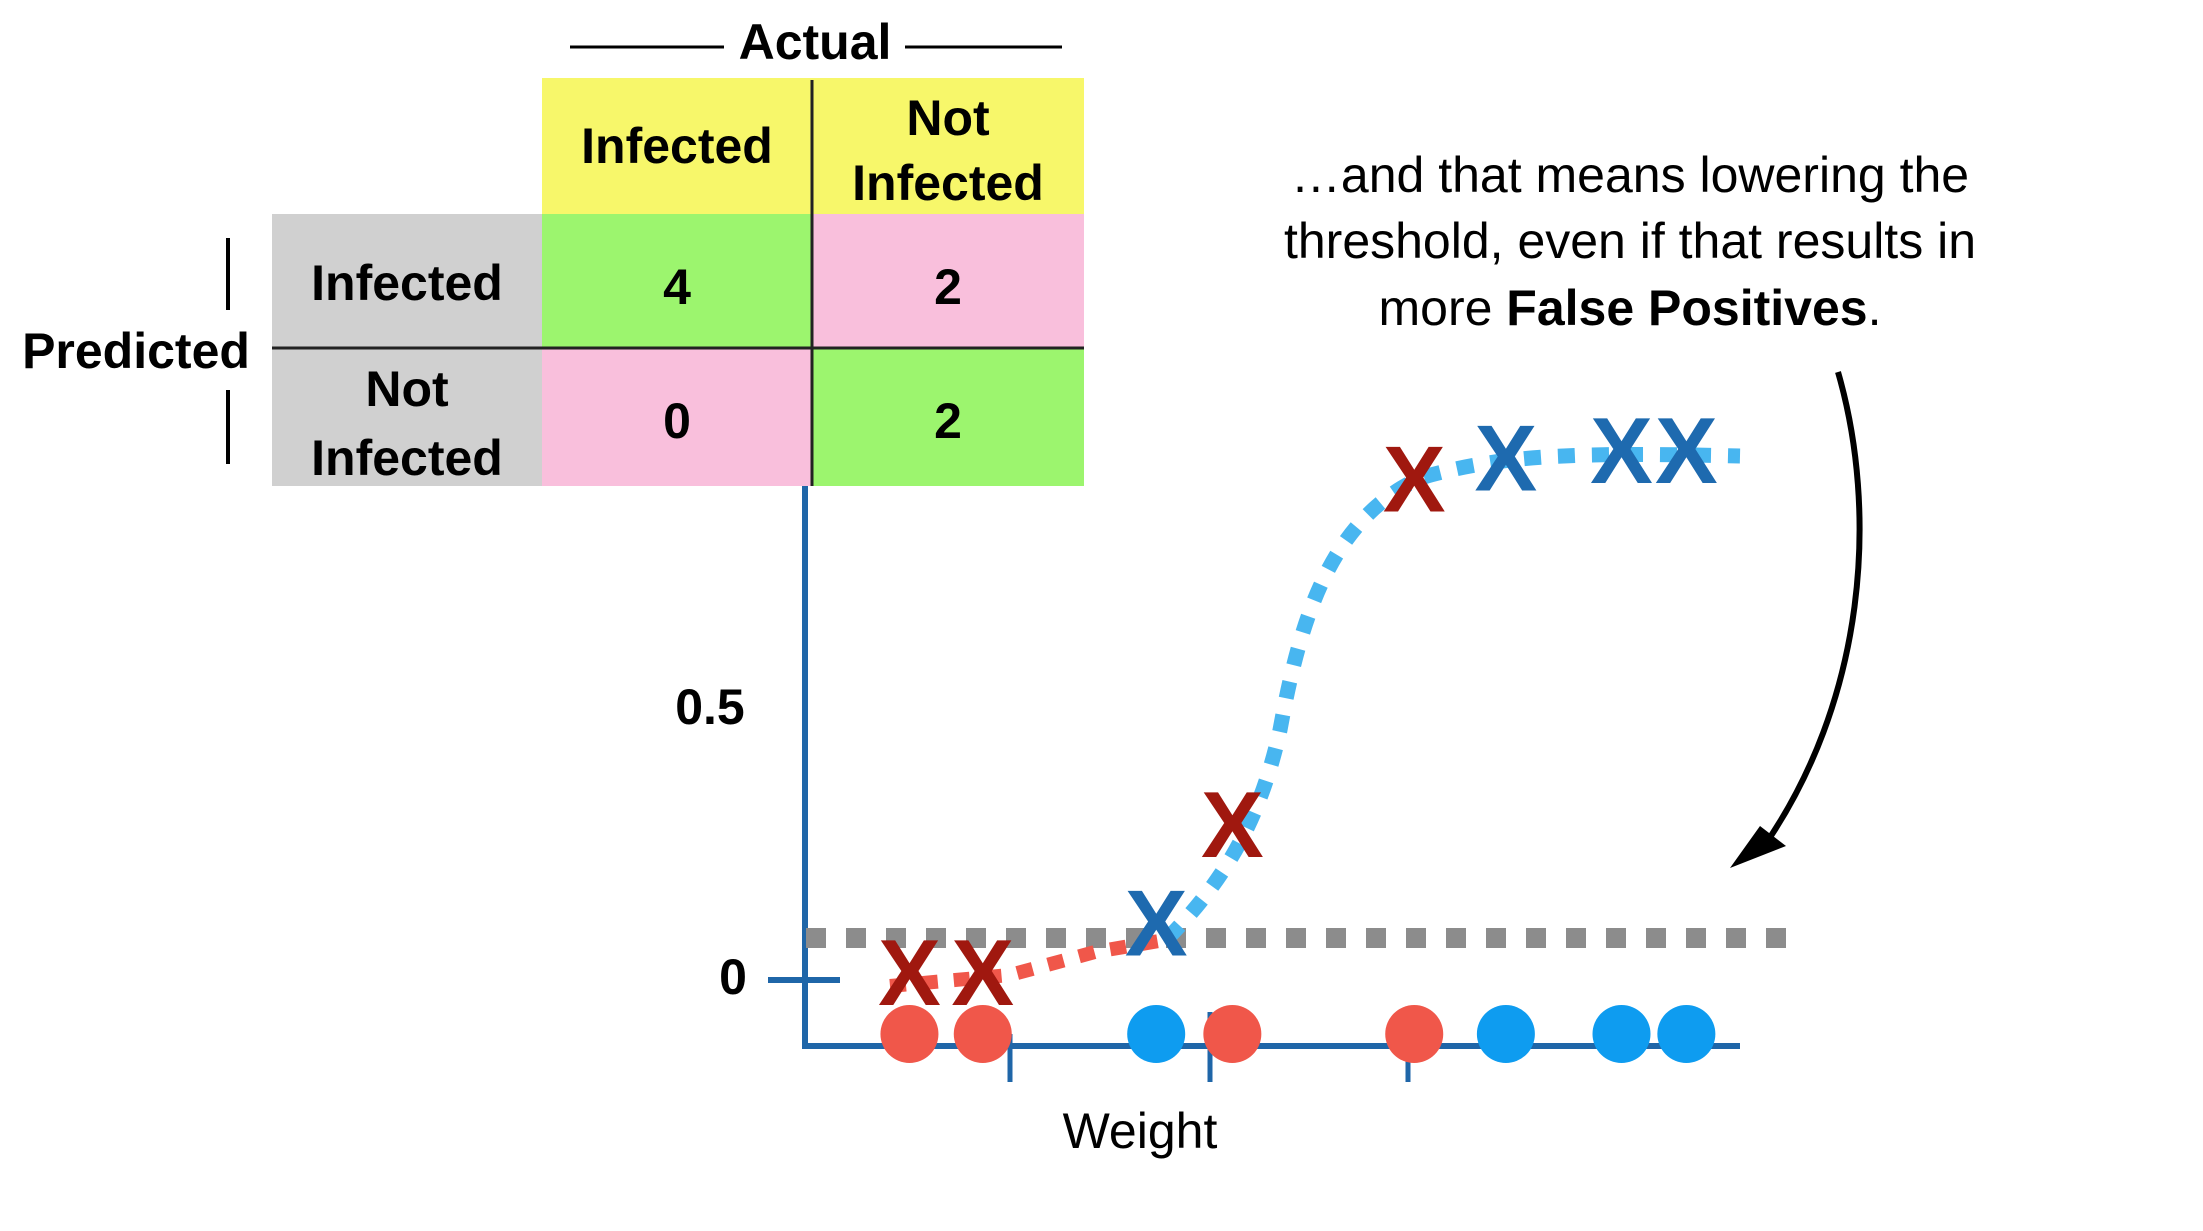 The height and width of the screenshot is (1231, 2203). I want to click on row-header-infected: Infected, so click(407, 283).